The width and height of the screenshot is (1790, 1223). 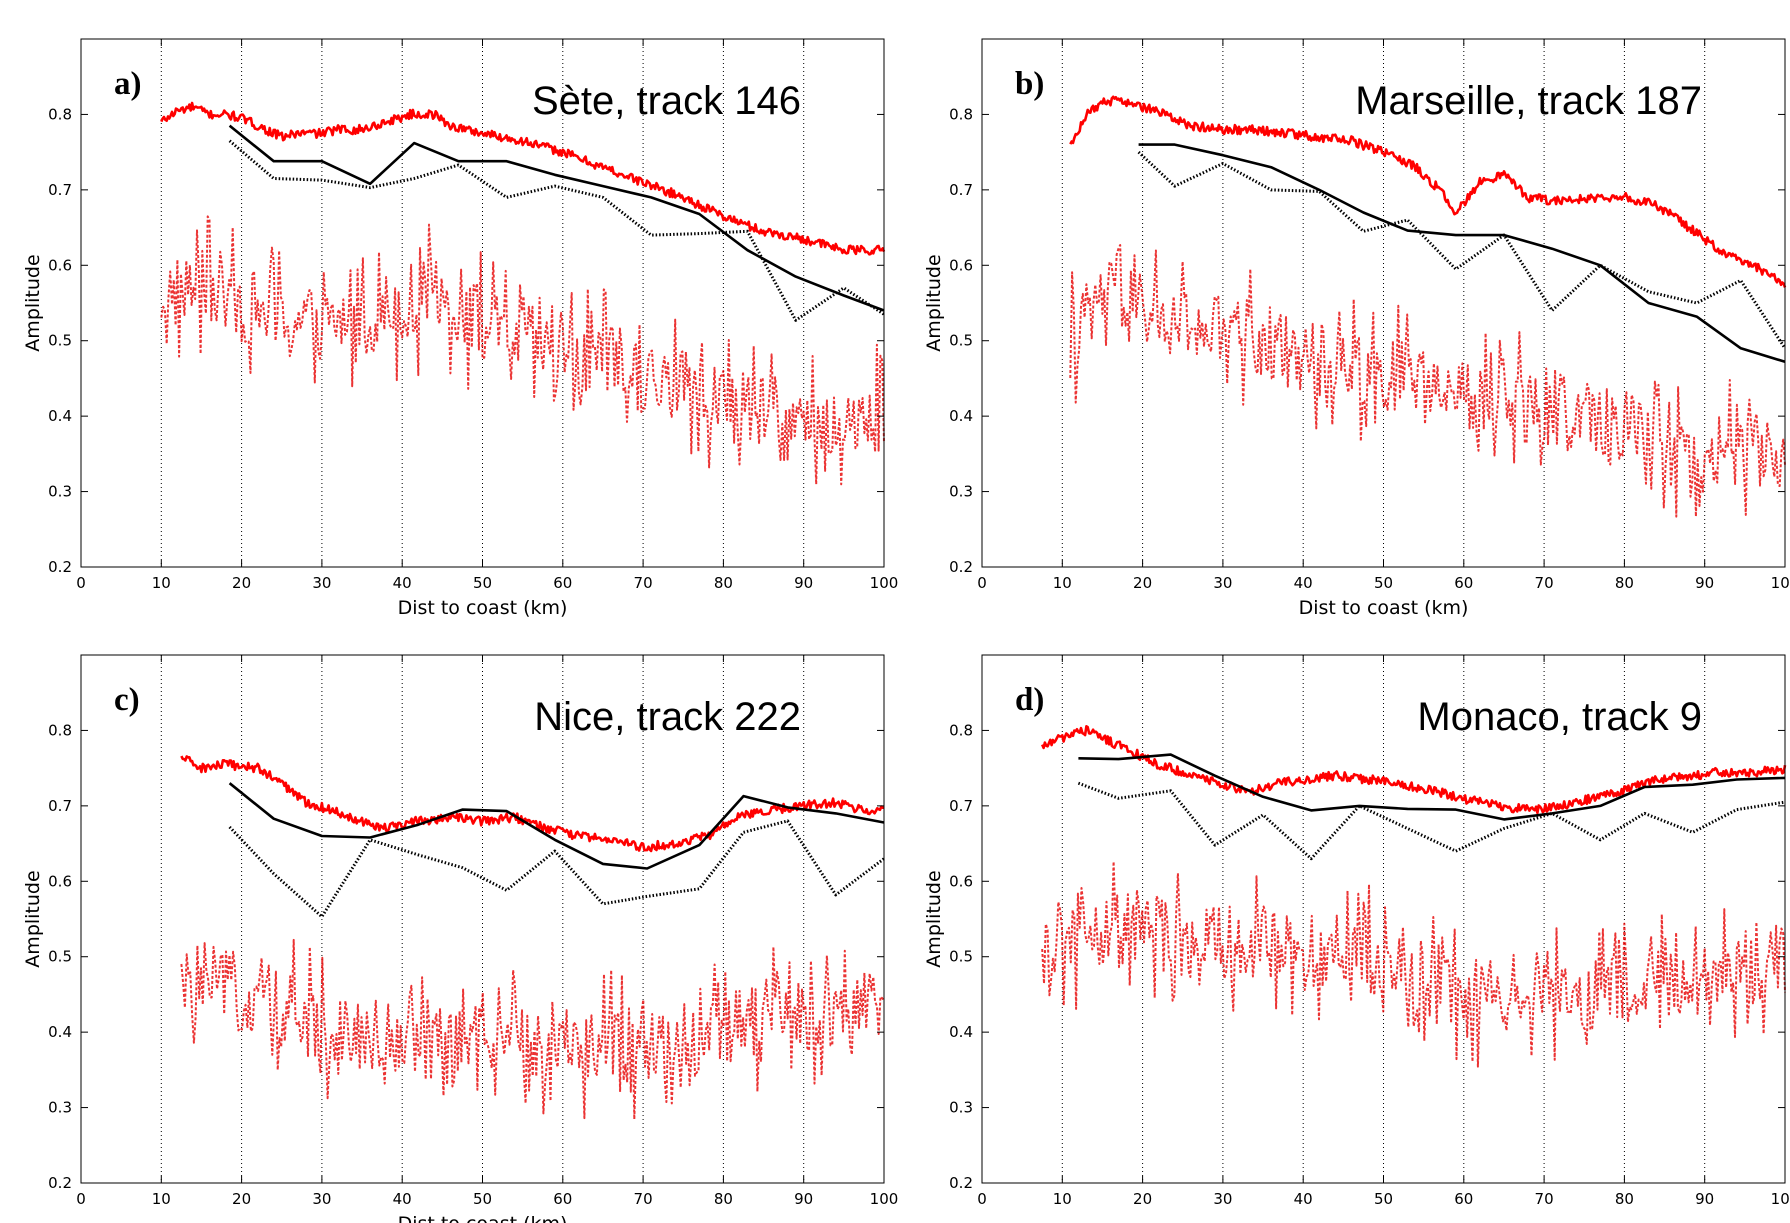 What do you see at coordinates (1029, 84) in the screenshot?
I see `panel-label: b)` at bounding box center [1029, 84].